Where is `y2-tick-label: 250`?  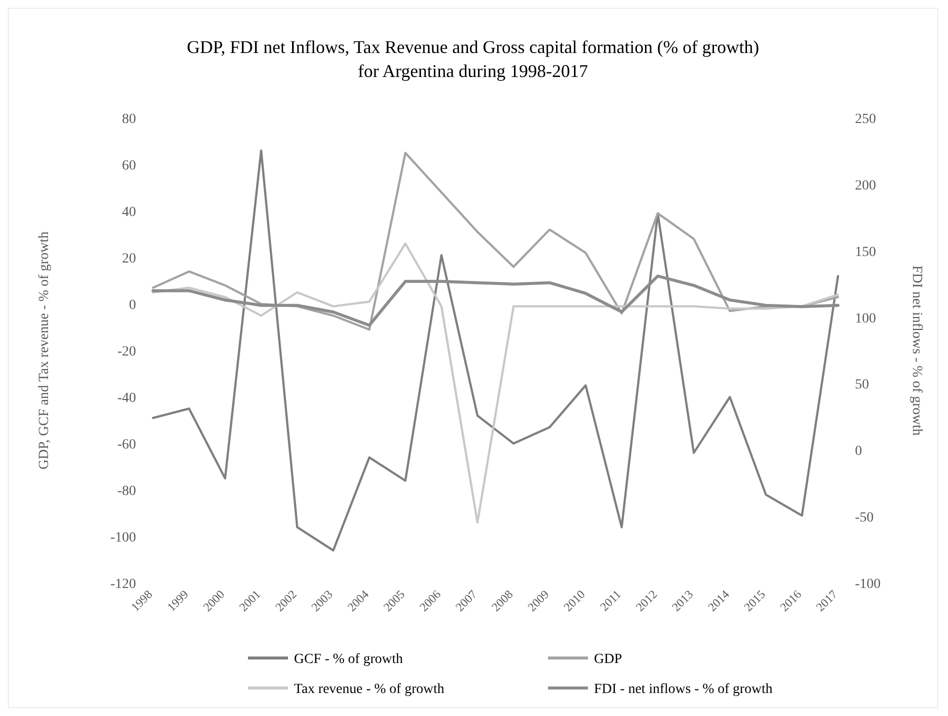 y2-tick-label: 250 is located at coordinates (865, 119).